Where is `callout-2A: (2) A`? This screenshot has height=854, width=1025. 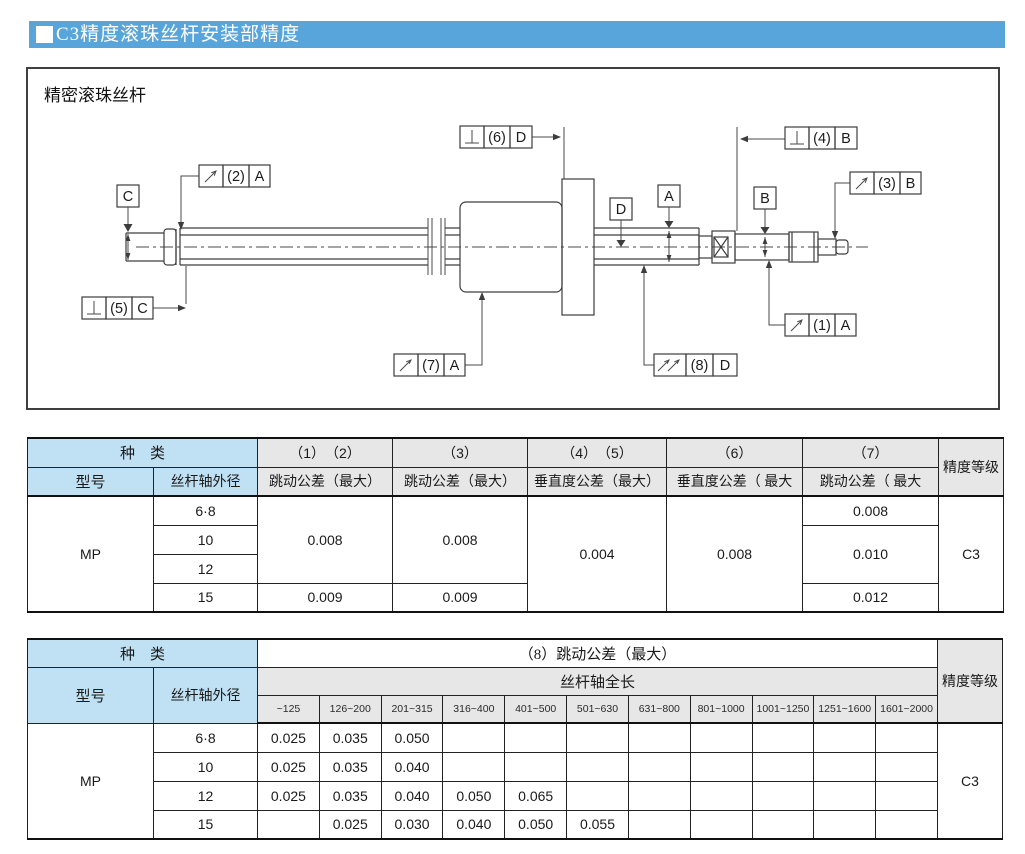 callout-2A: (2) A is located at coordinates (224, 197).